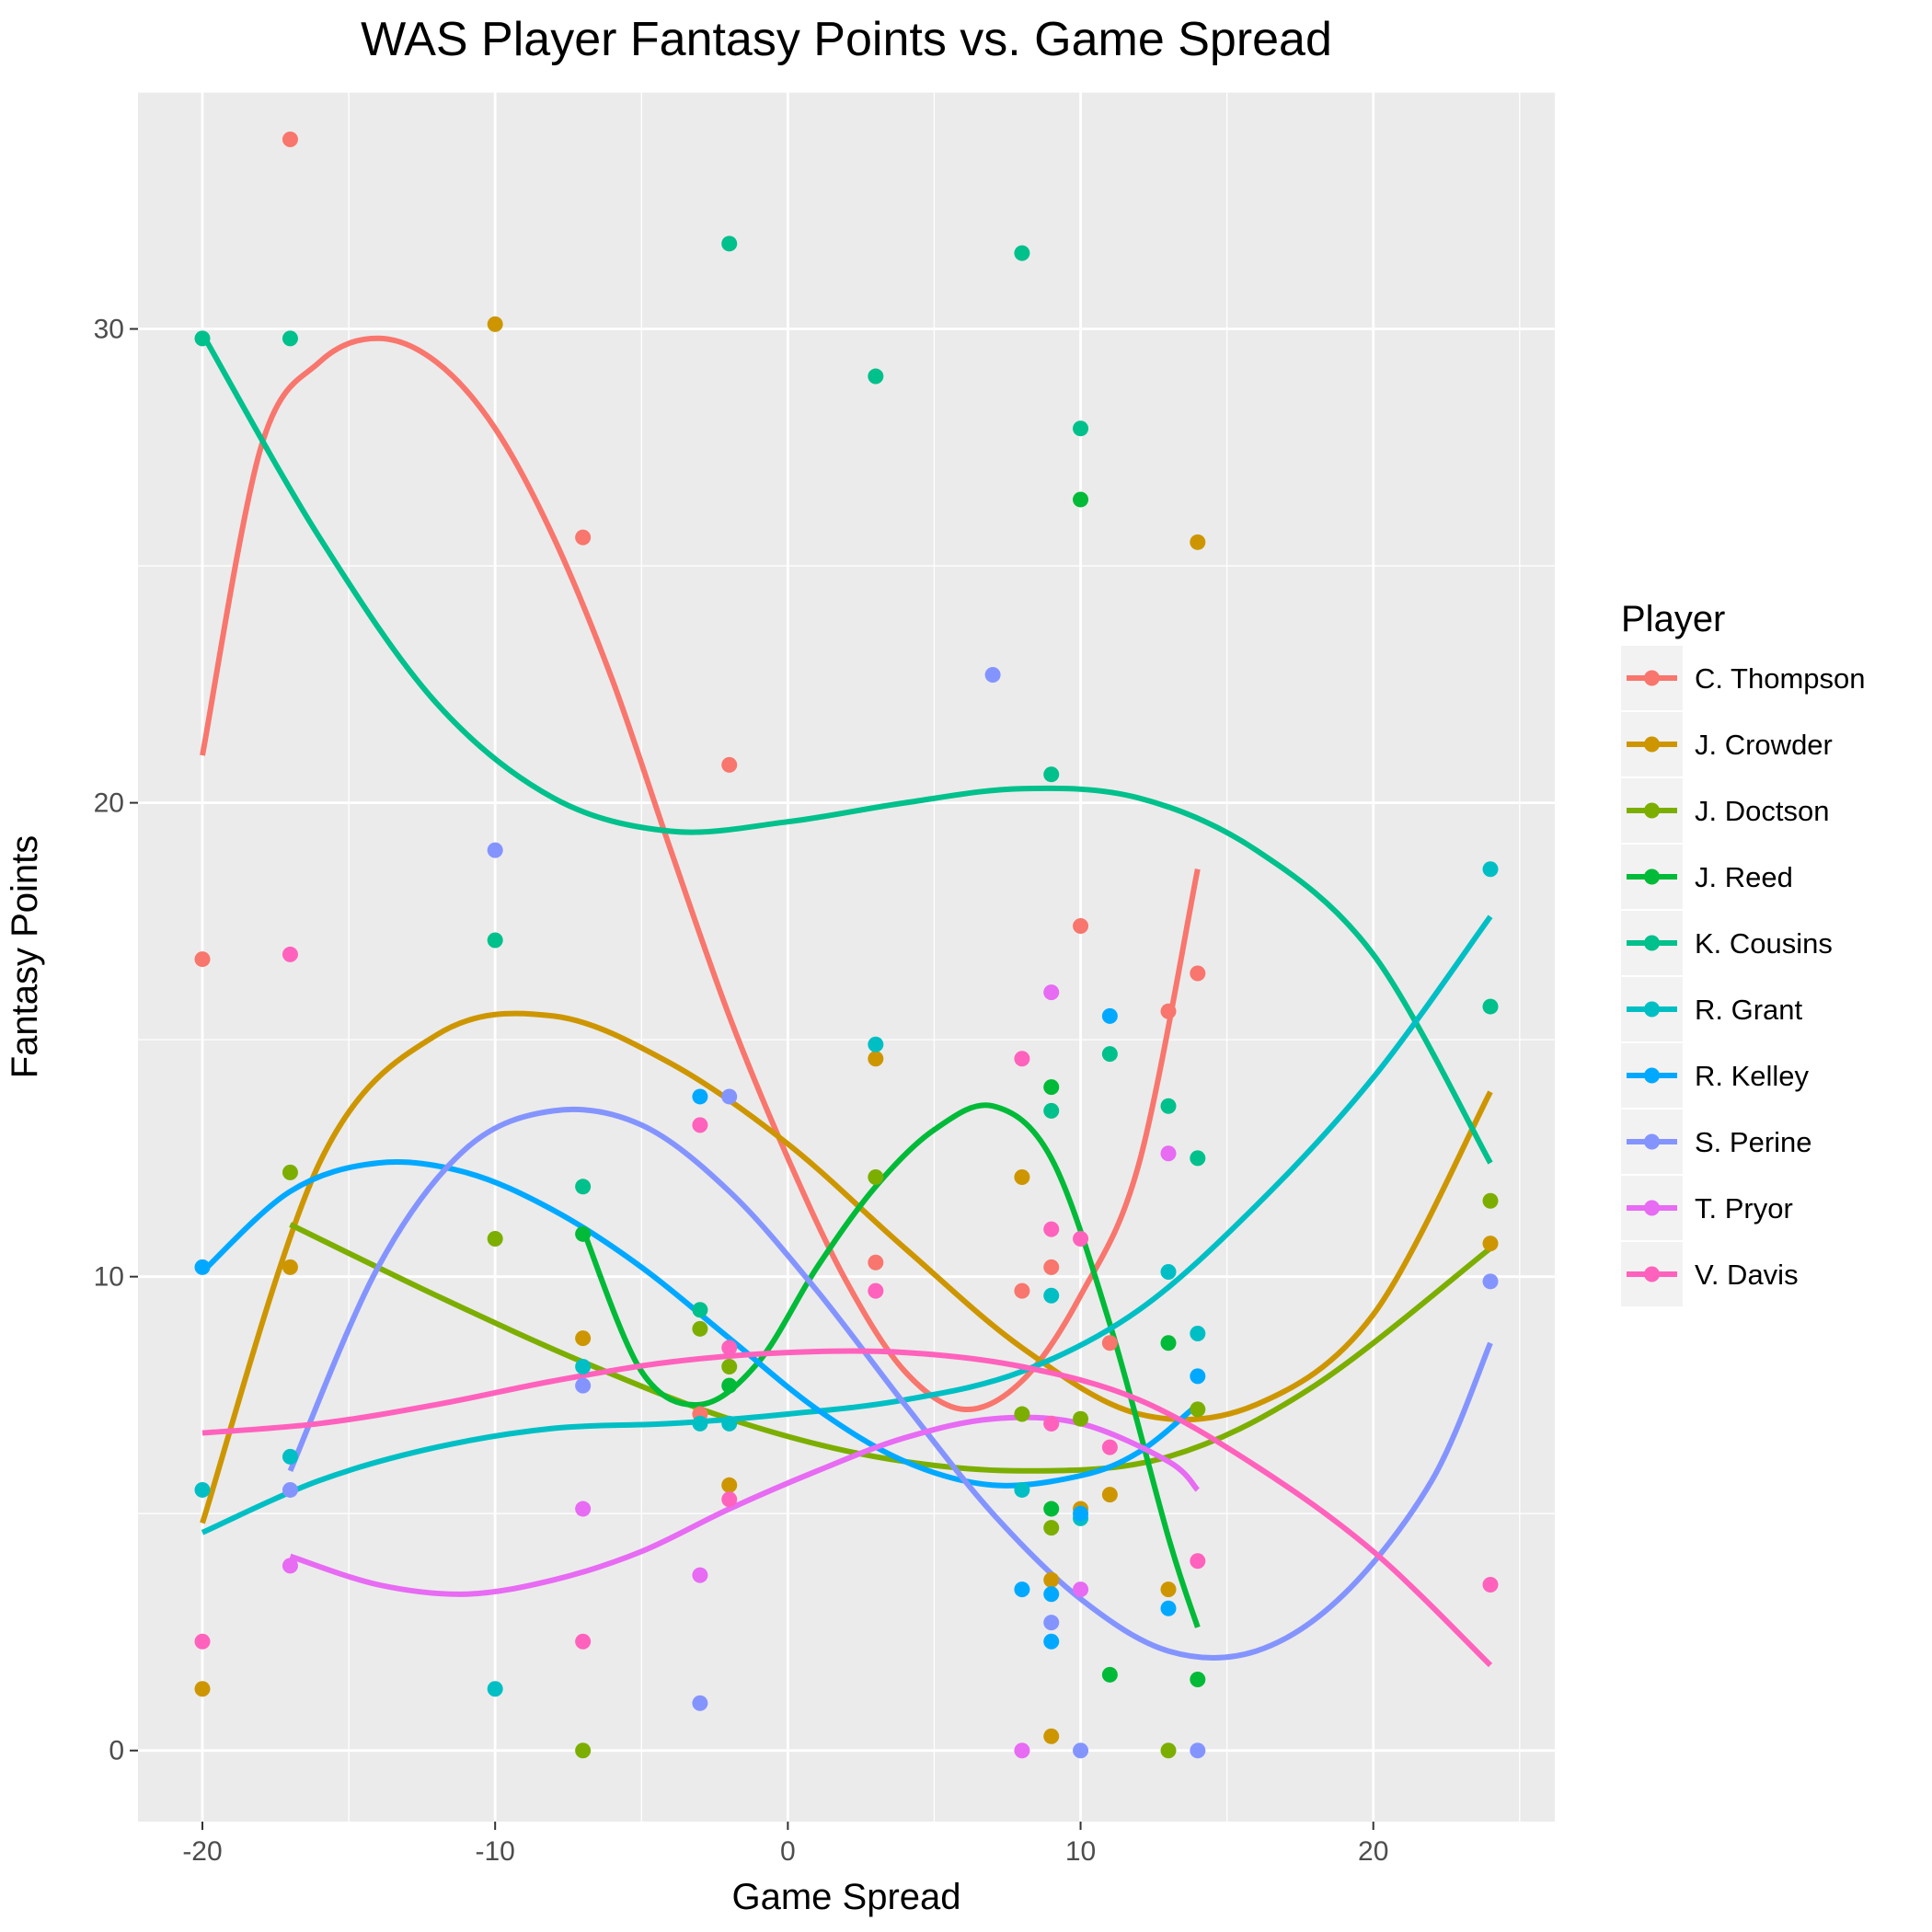 The height and width of the screenshot is (1932, 1932). What do you see at coordinates (1652, 943) in the screenshot?
I see `legend-key-point-k-cousins` at bounding box center [1652, 943].